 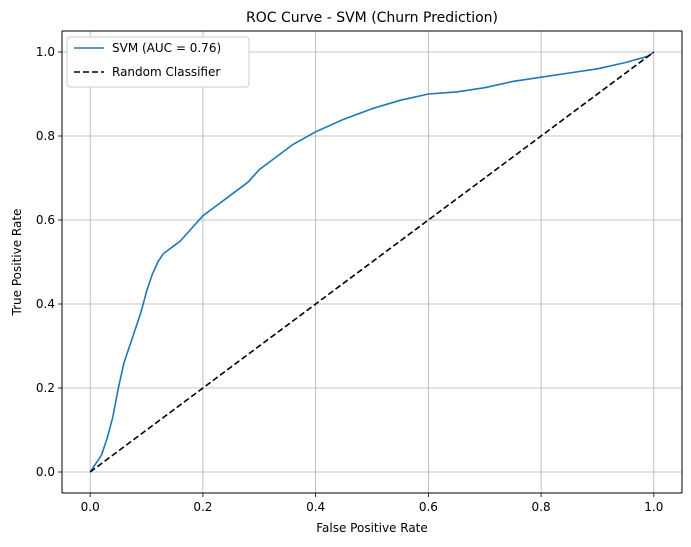 What do you see at coordinates (653, 507) in the screenshot?
I see `x-tick-label-5: 1.0` at bounding box center [653, 507].